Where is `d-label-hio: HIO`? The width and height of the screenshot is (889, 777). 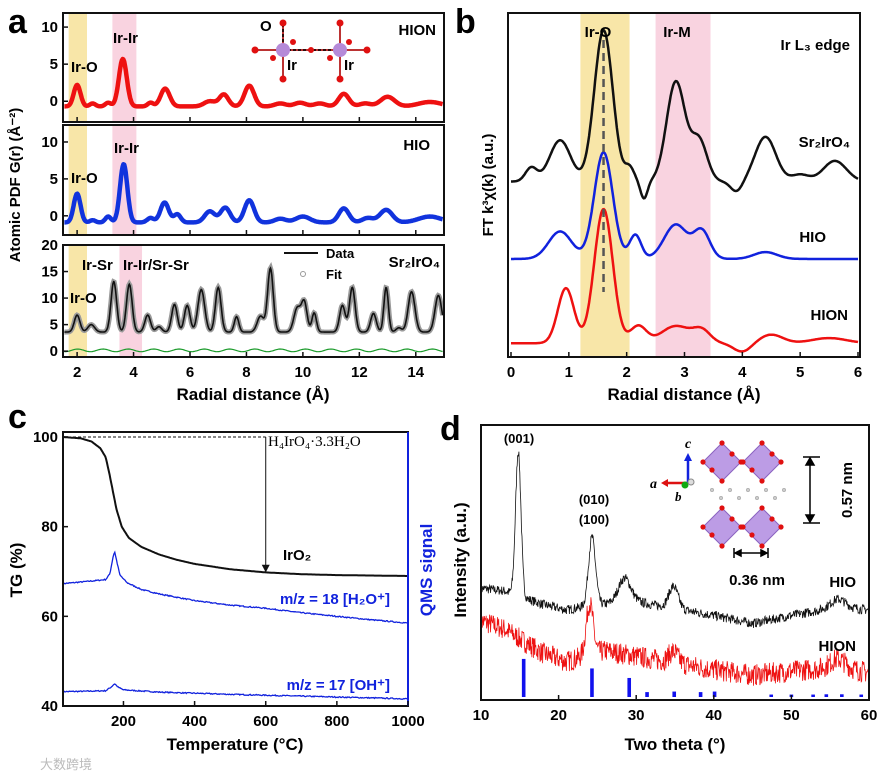
d-label-hio: HIO is located at coordinates (842, 582).